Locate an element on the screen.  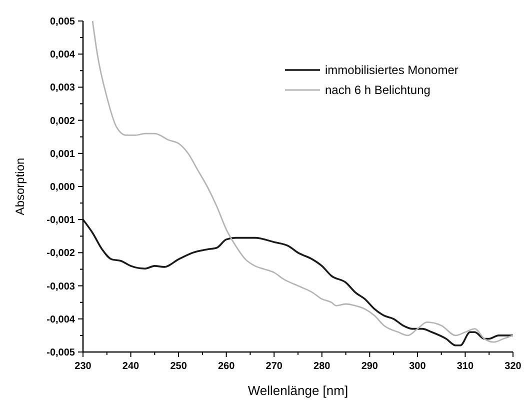
x-tick-label: 250 is located at coordinates (179, 366).